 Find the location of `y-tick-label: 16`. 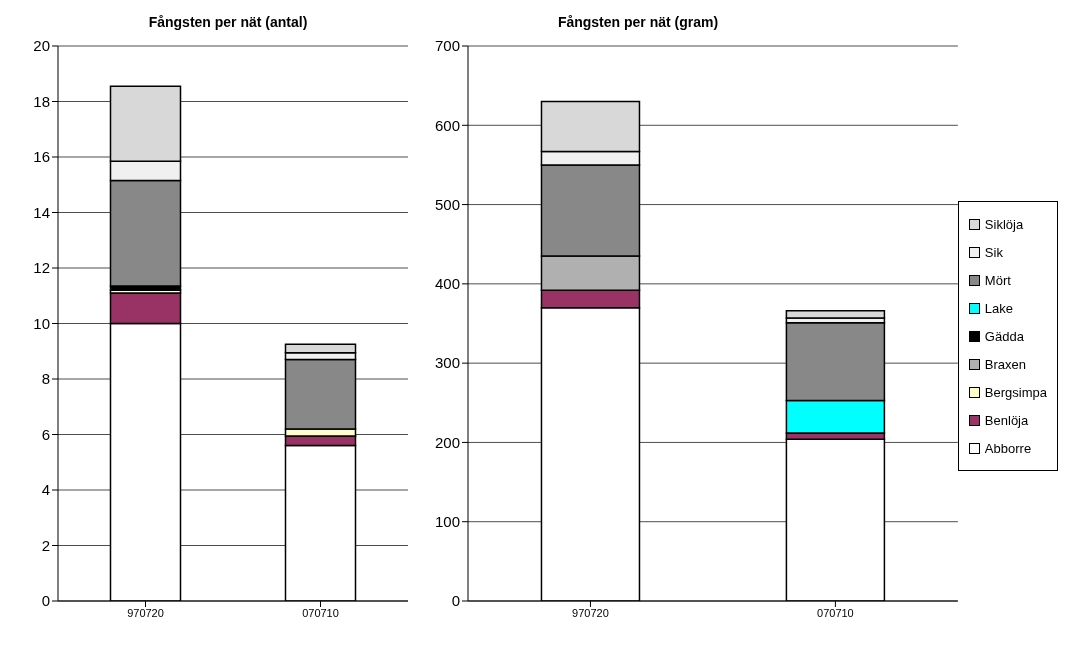

y-tick-label: 16 is located at coordinates (41, 157).